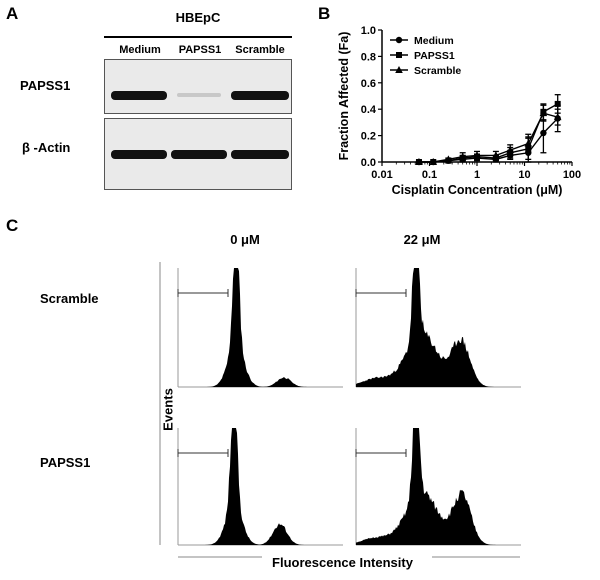 The width and height of the screenshot is (600, 580). I want to click on band-papss1-scramble, so click(260, 95).